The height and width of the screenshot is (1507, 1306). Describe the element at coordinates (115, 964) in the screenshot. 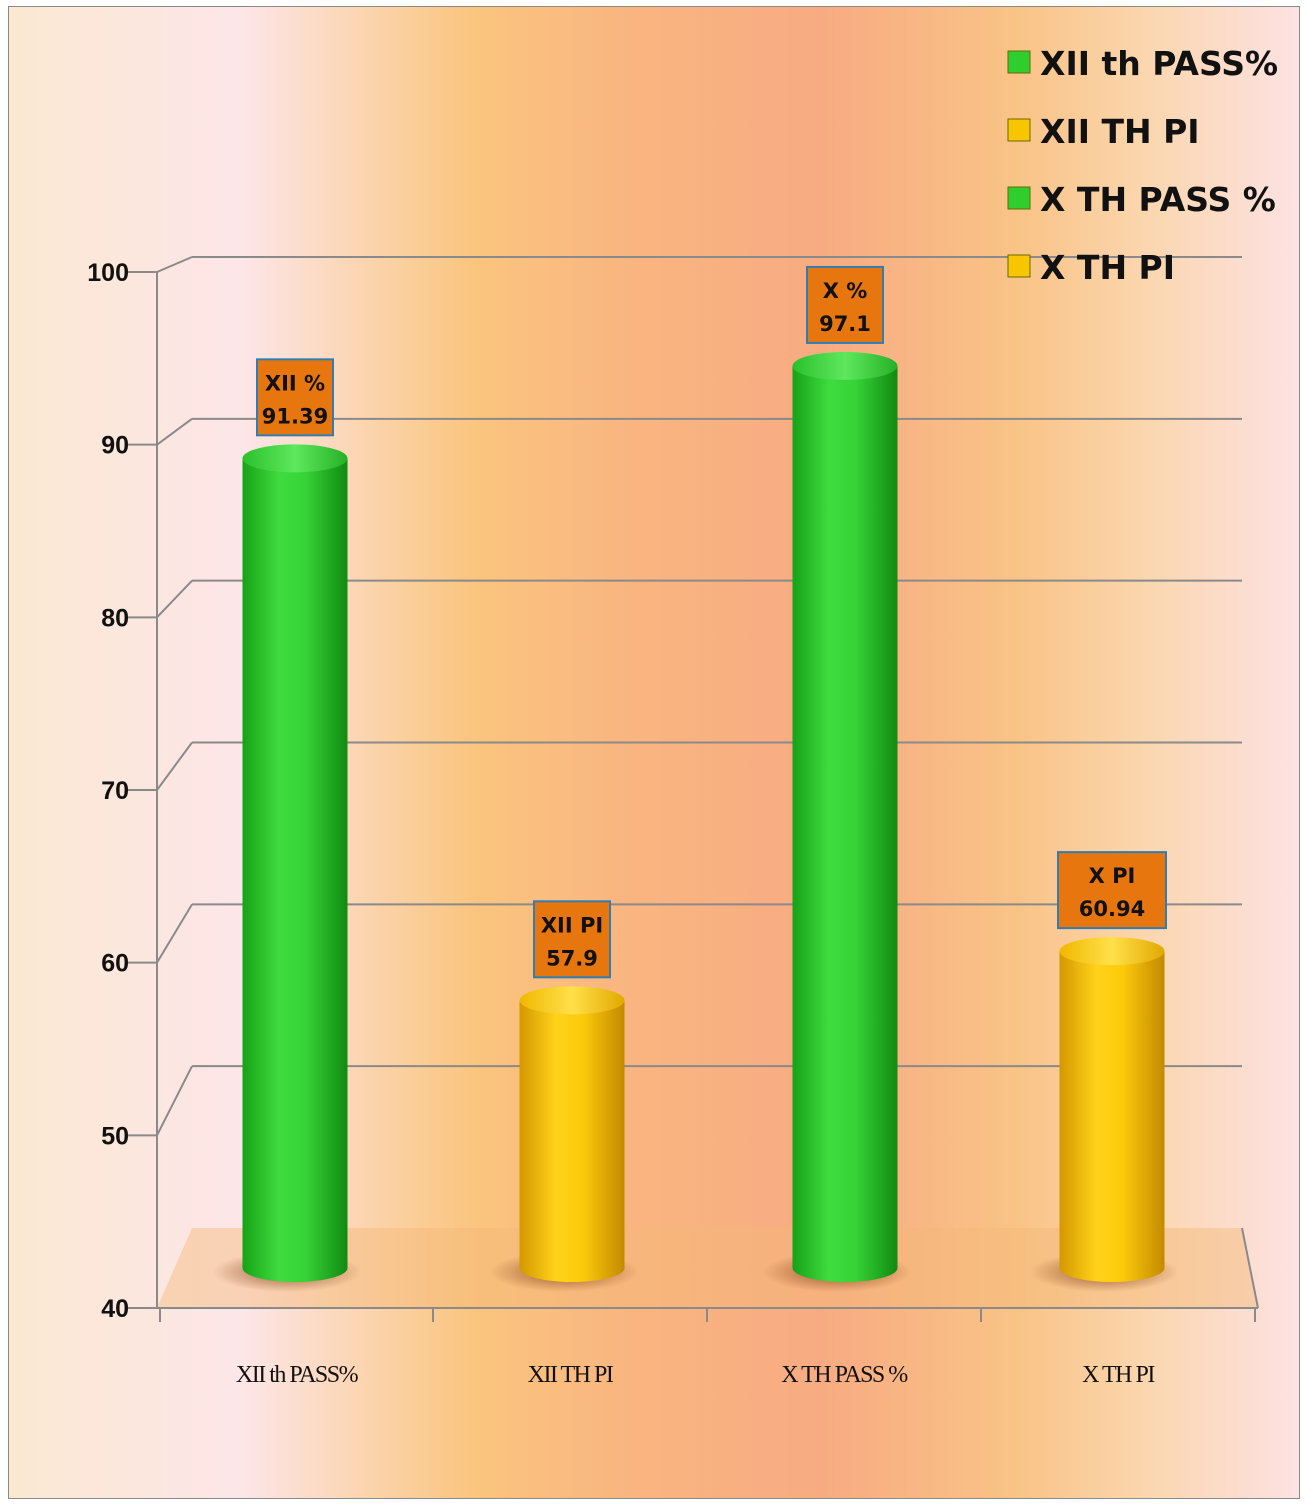

I see `y-tick-label: 60` at that location.